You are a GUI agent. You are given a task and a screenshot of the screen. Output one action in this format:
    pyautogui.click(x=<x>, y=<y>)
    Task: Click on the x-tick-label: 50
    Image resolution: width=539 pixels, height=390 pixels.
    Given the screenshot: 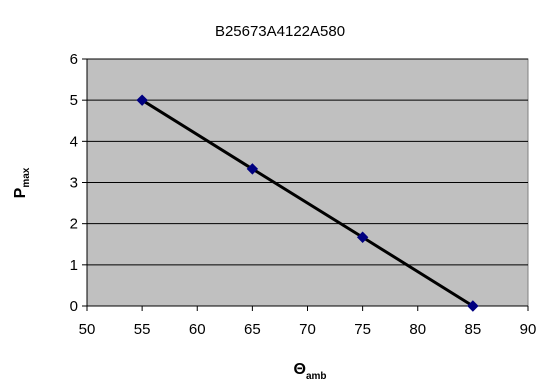 What is the action you would take?
    pyautogui.click(x=87, y=329)
    